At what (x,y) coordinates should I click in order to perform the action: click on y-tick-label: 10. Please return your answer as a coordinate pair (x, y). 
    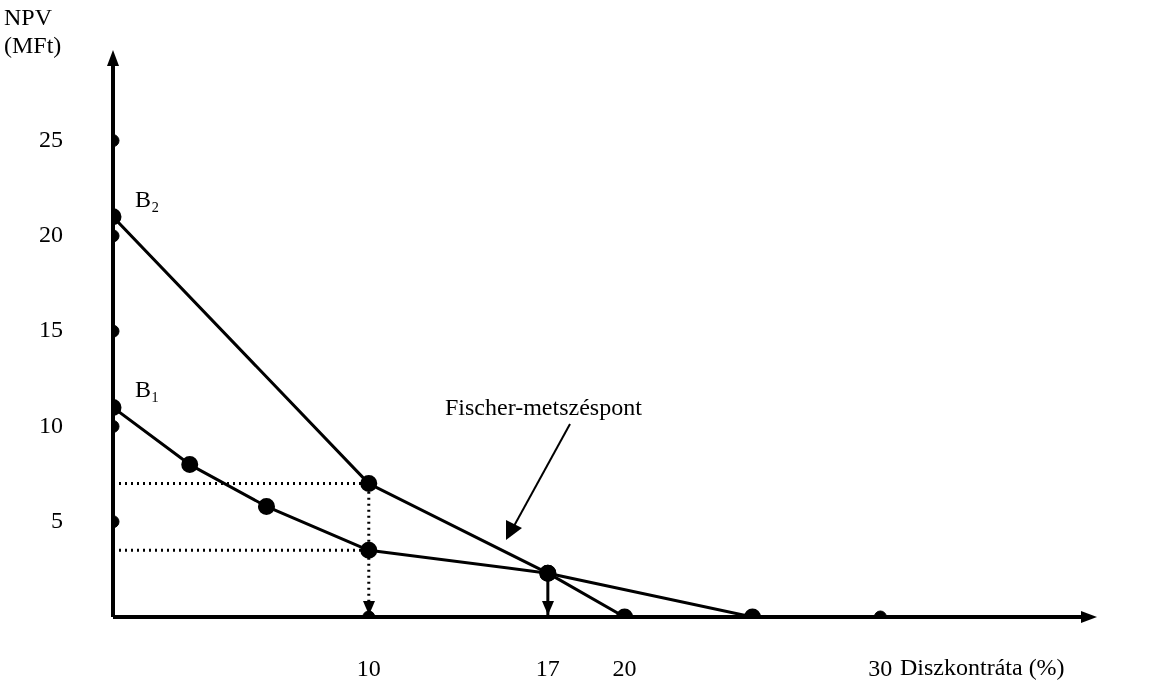
    Looking at the image, I should click on (51, 424).